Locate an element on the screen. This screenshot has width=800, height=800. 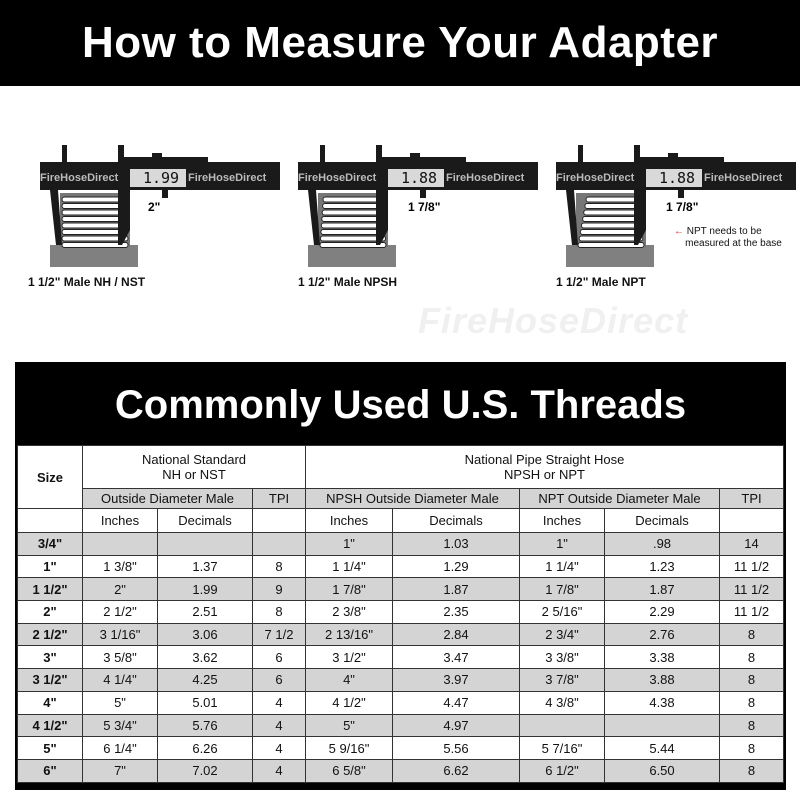
table-cell: 4.47 is located at coordinates (456, 702).